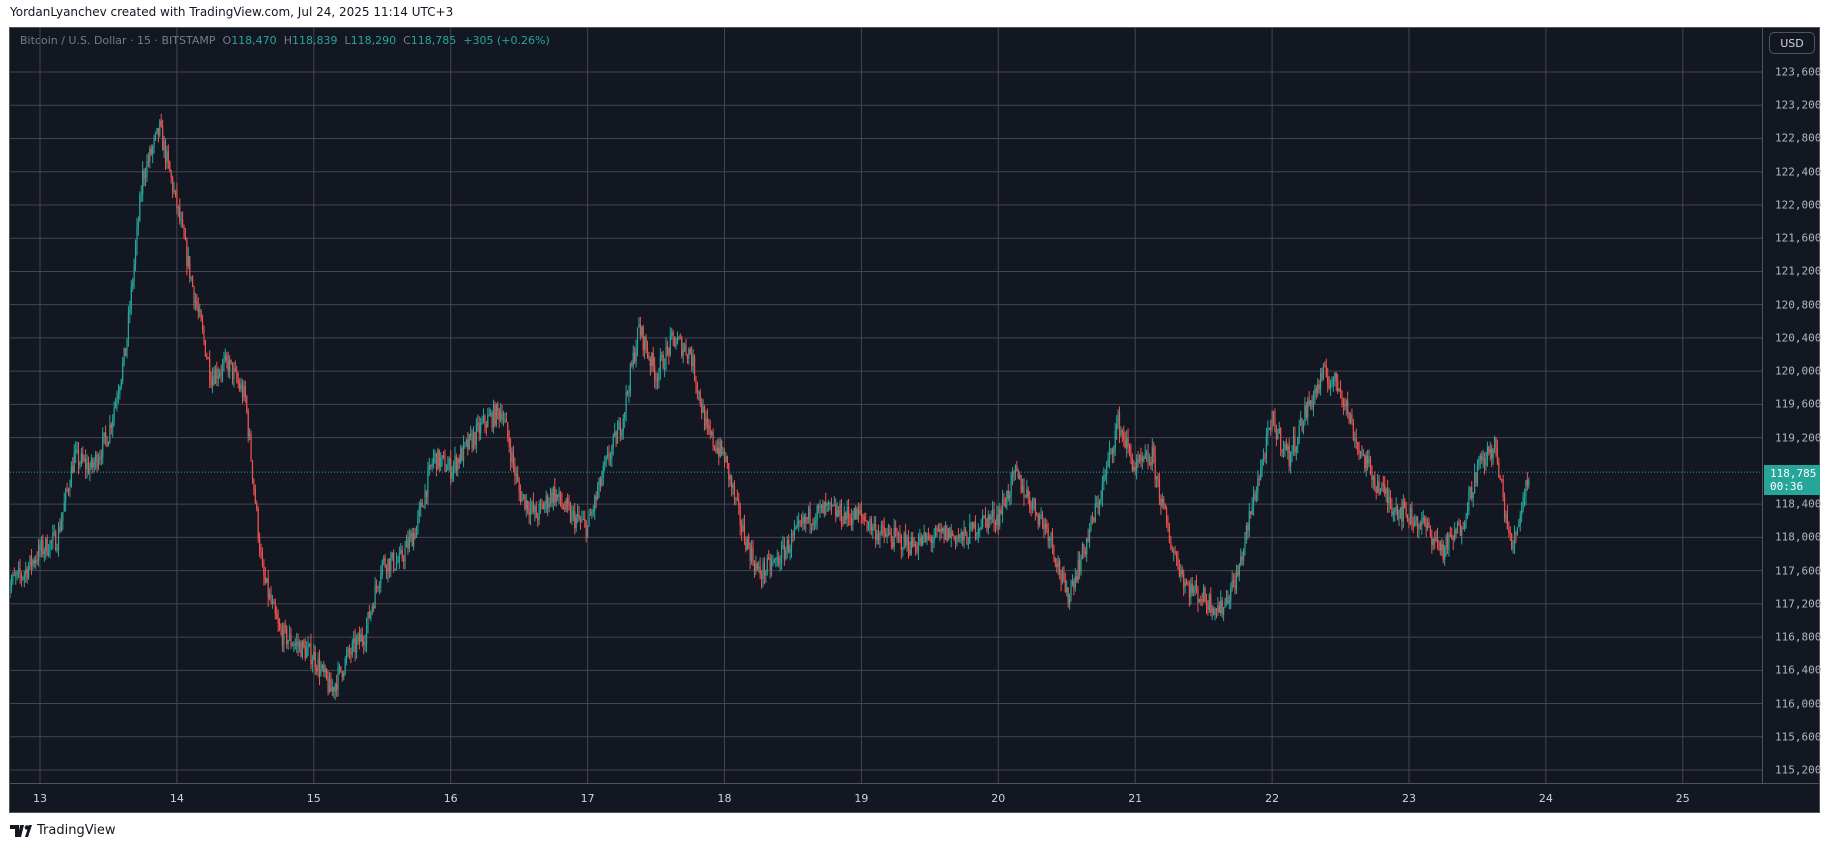 The height and width of the screenshot is (850, 1835). Describe the element at coordinates (1792, 43) in the screenshot. I see `currency-button: USD` at that location.